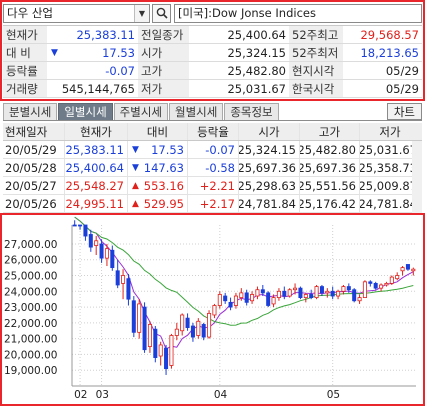 The image size is (425, 406). I want to click on chevron-down-icon: ▼, so click(141, 13).